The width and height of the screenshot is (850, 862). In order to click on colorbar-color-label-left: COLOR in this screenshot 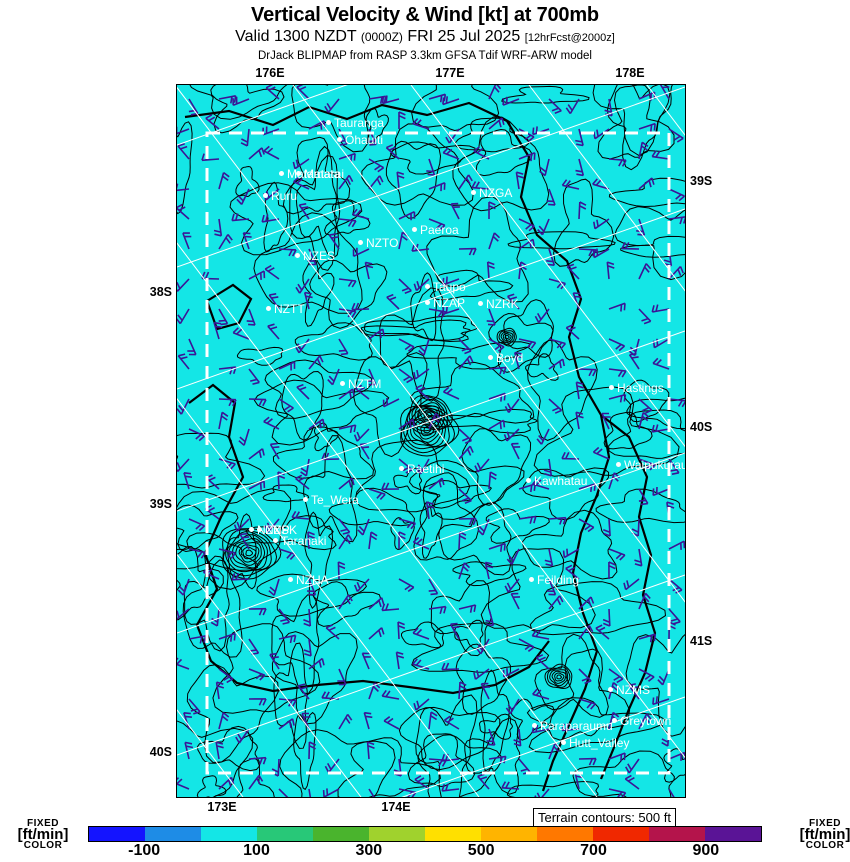, I will do `click(43, 845)`.